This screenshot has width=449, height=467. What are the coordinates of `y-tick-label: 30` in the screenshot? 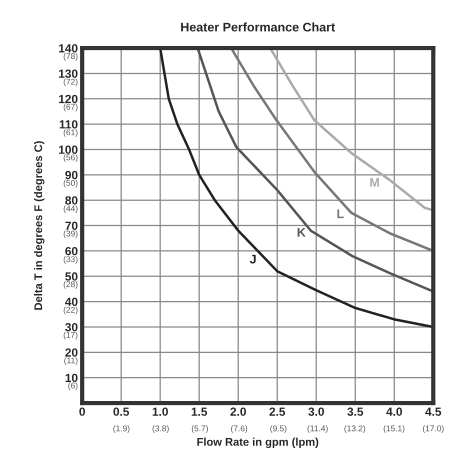 It's located at (71, 327).